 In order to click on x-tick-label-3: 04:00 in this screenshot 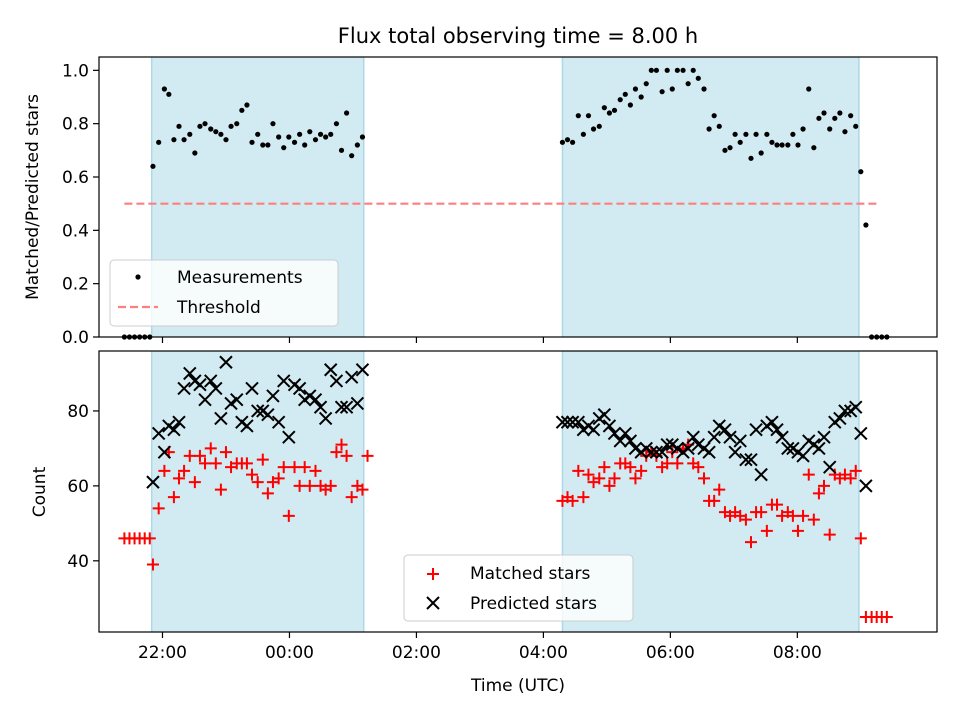, I will do `click(543, 653)`.